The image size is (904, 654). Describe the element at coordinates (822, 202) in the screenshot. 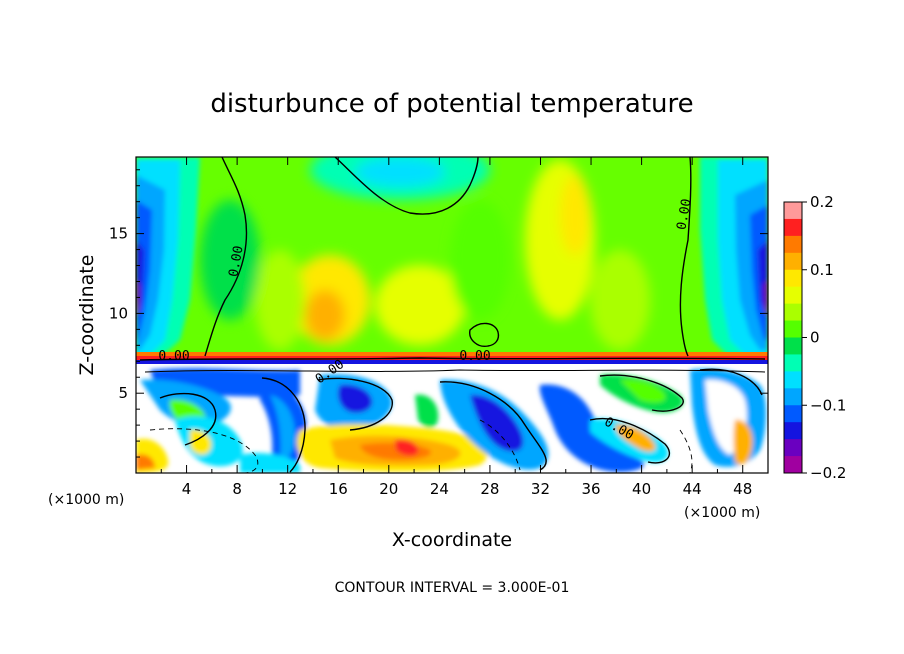

I see `colorbar-tick-label: 0.2` at that location.